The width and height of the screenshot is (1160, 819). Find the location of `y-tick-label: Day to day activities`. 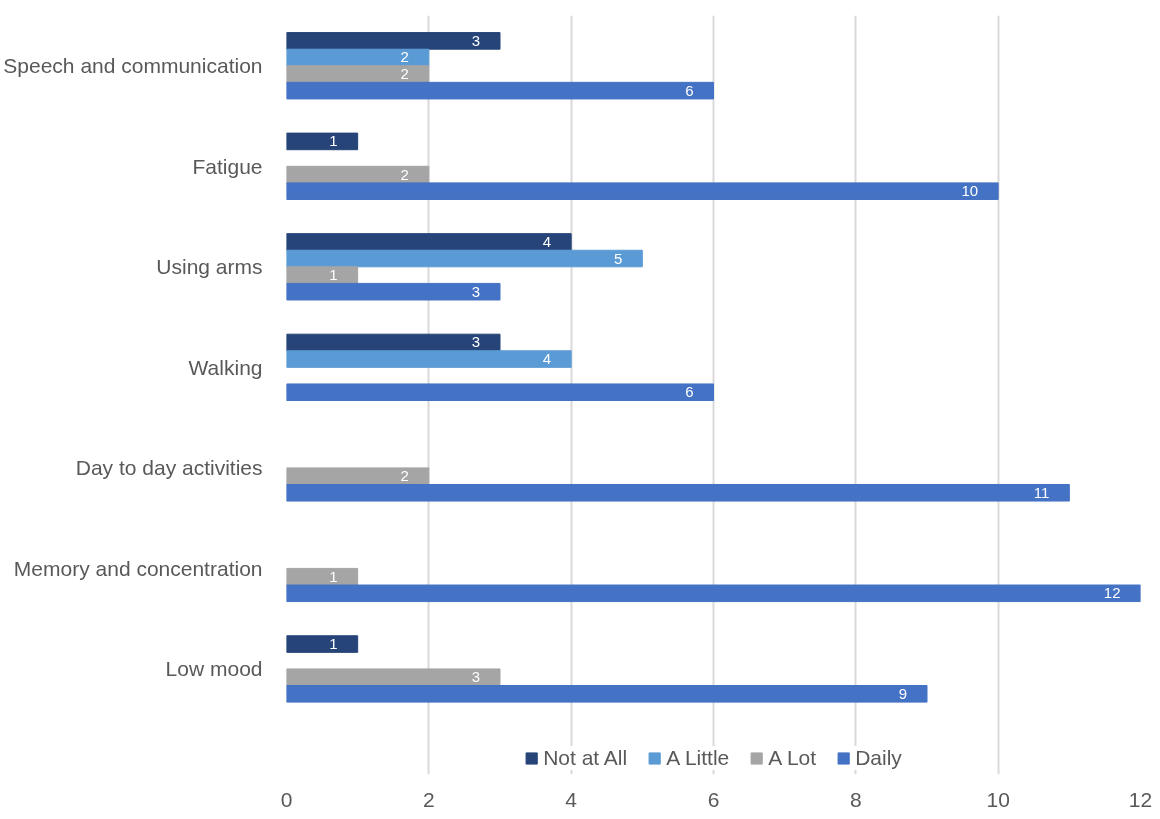

y-tick-label: Day to day activities is located at coordinates (169, 468).